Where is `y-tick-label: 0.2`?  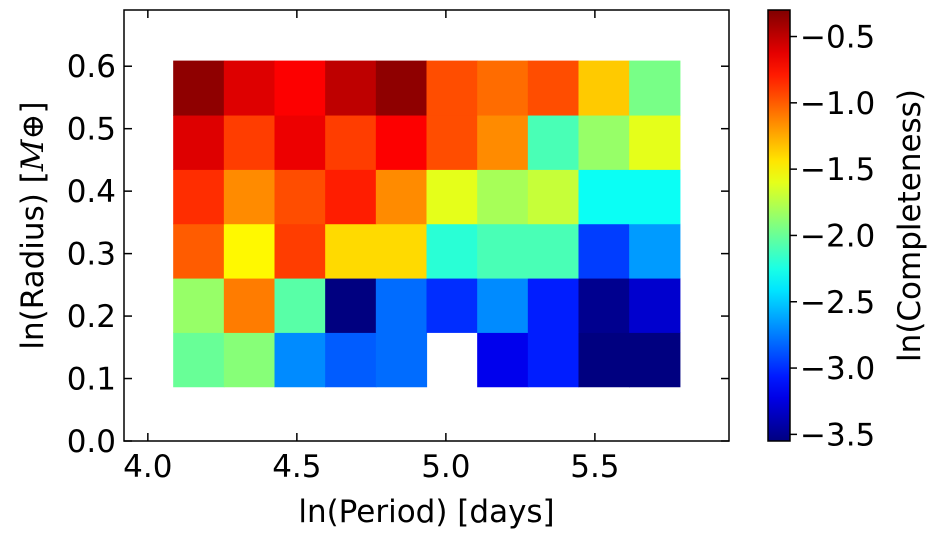 y-tick-label: 0.2 is located at coordinates (91, 317).